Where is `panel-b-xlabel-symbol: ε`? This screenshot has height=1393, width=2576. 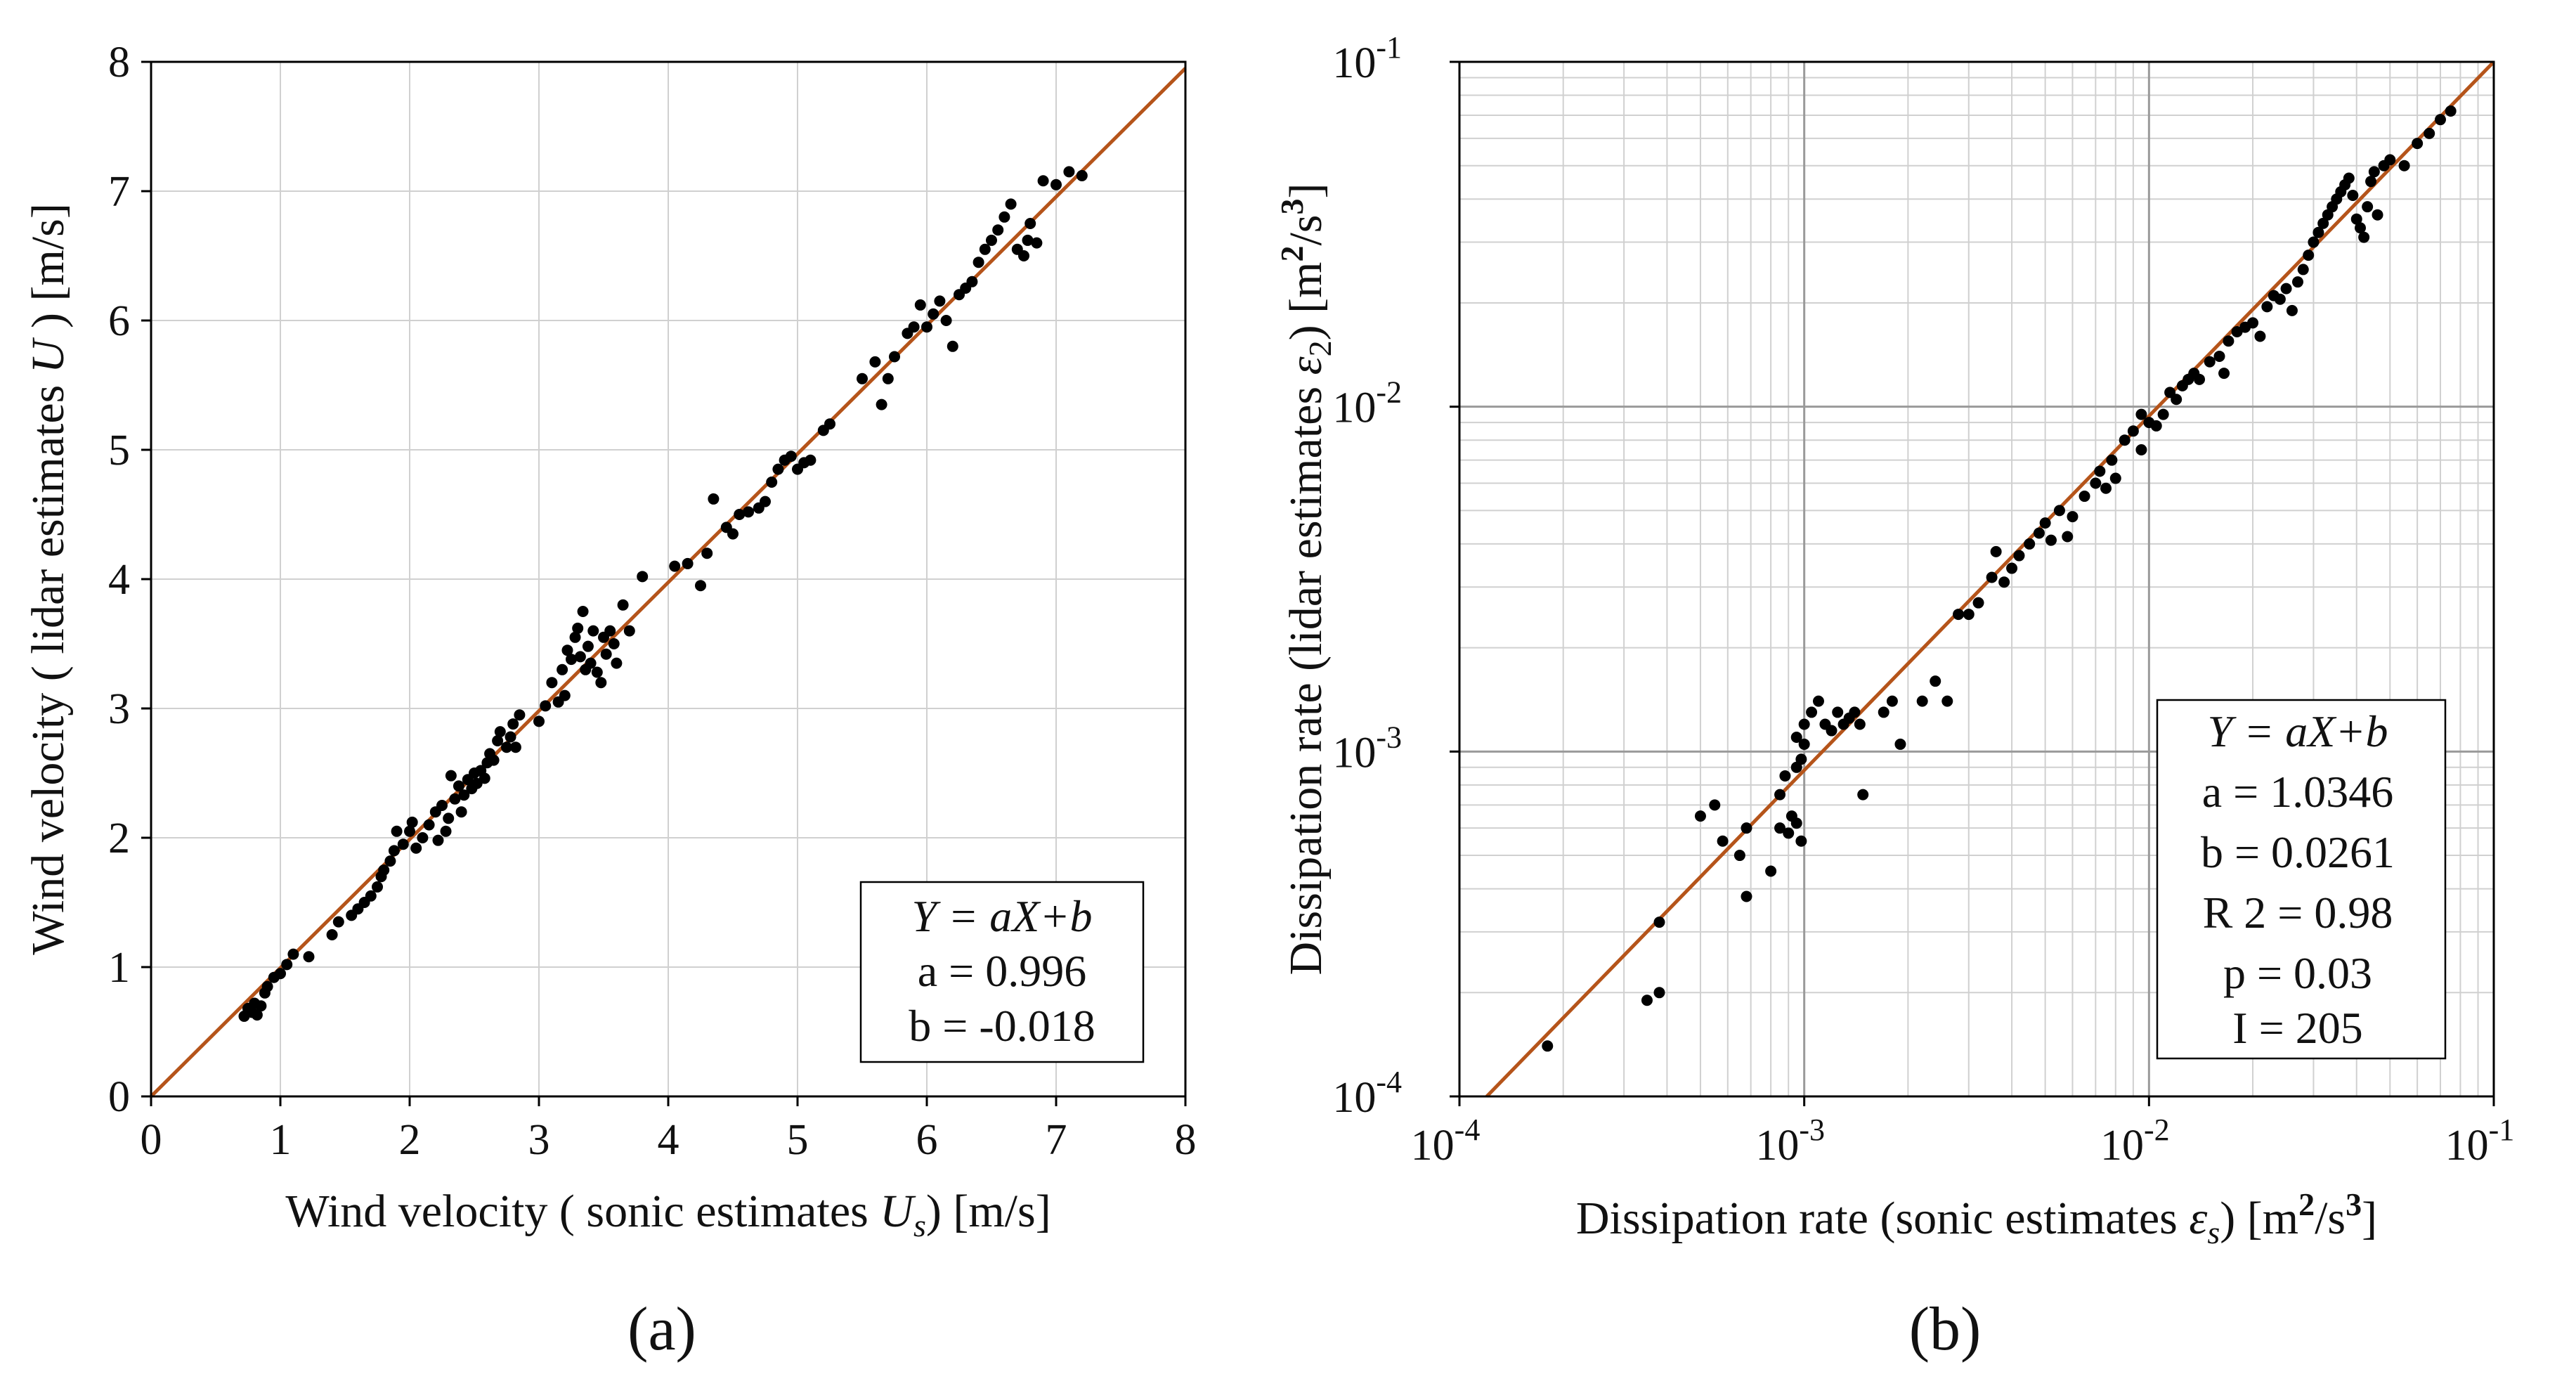 panel-b-xlabel-symbol: ε is located at coordinates (2198, 1218).